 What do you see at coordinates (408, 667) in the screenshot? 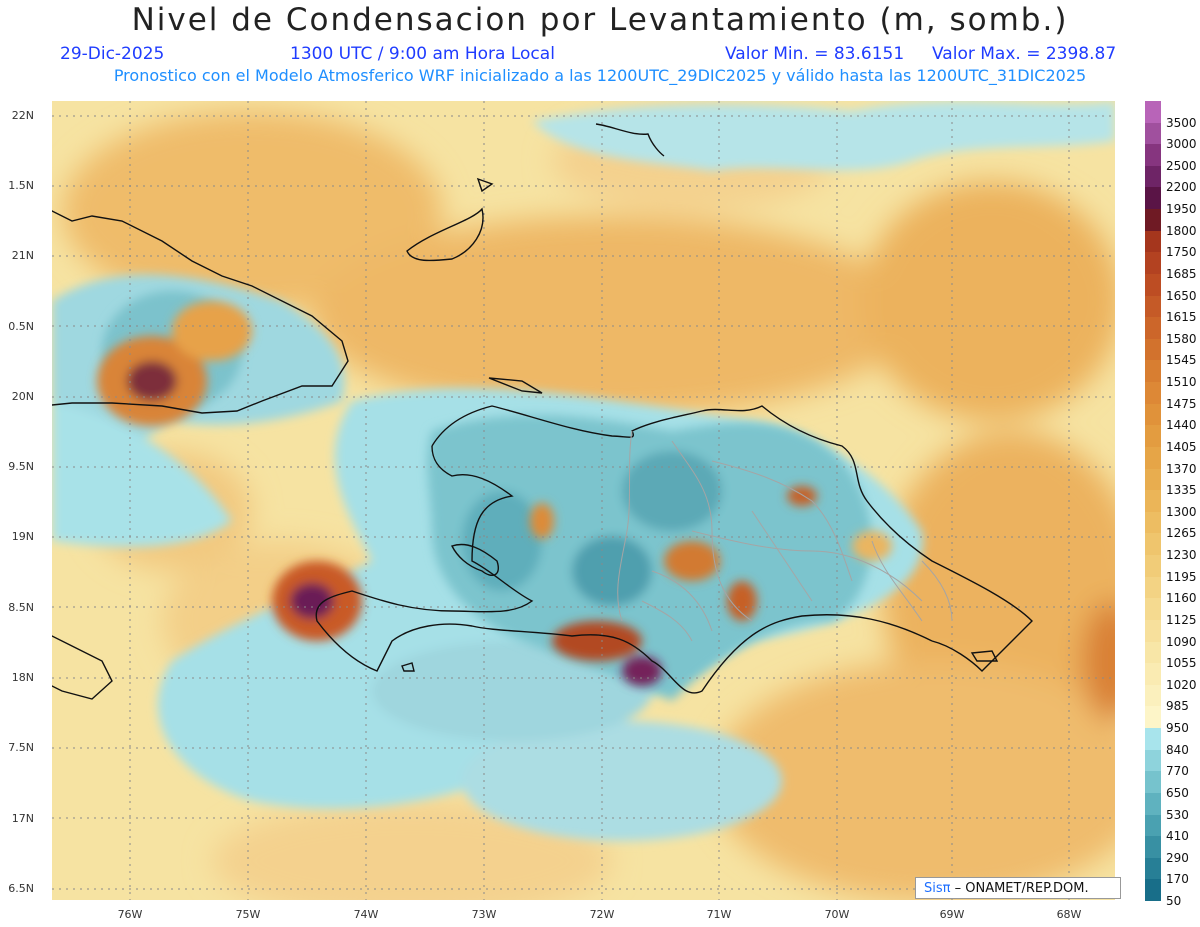
I see `coast-navassa` at bounding box center [408, 667].